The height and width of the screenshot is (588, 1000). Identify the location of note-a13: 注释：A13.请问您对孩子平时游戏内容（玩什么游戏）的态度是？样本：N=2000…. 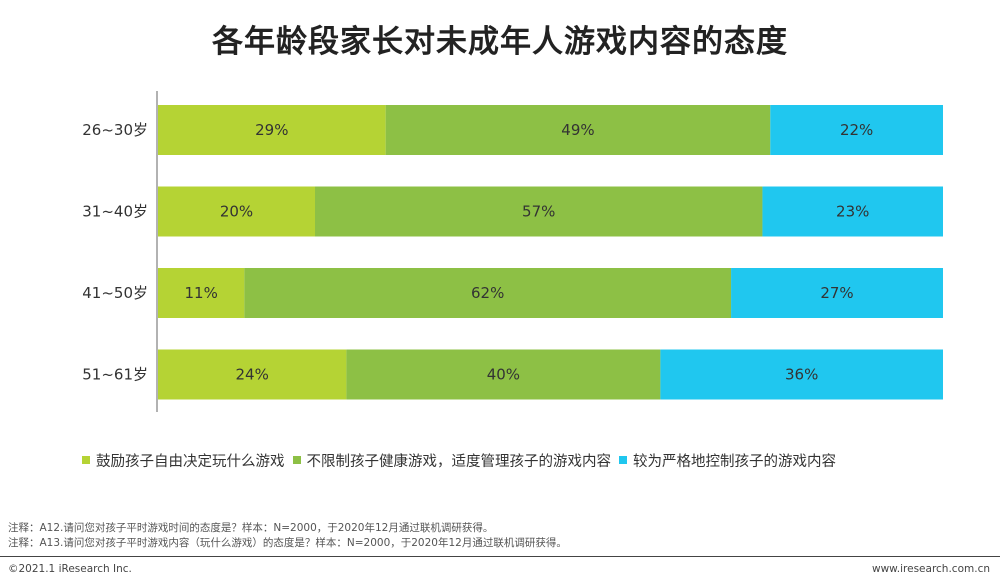
(287, 543).